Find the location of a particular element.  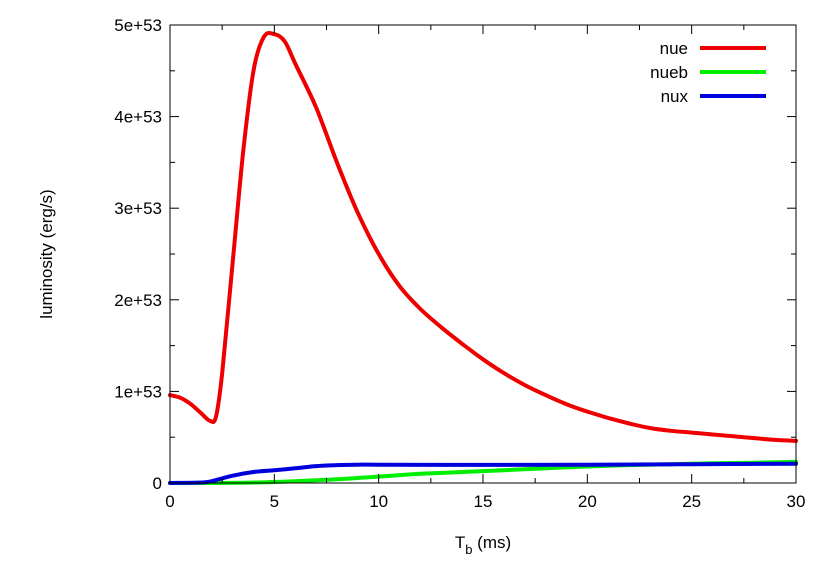

y-tick-label: 1e+53 is located at coordinates (138, 391).